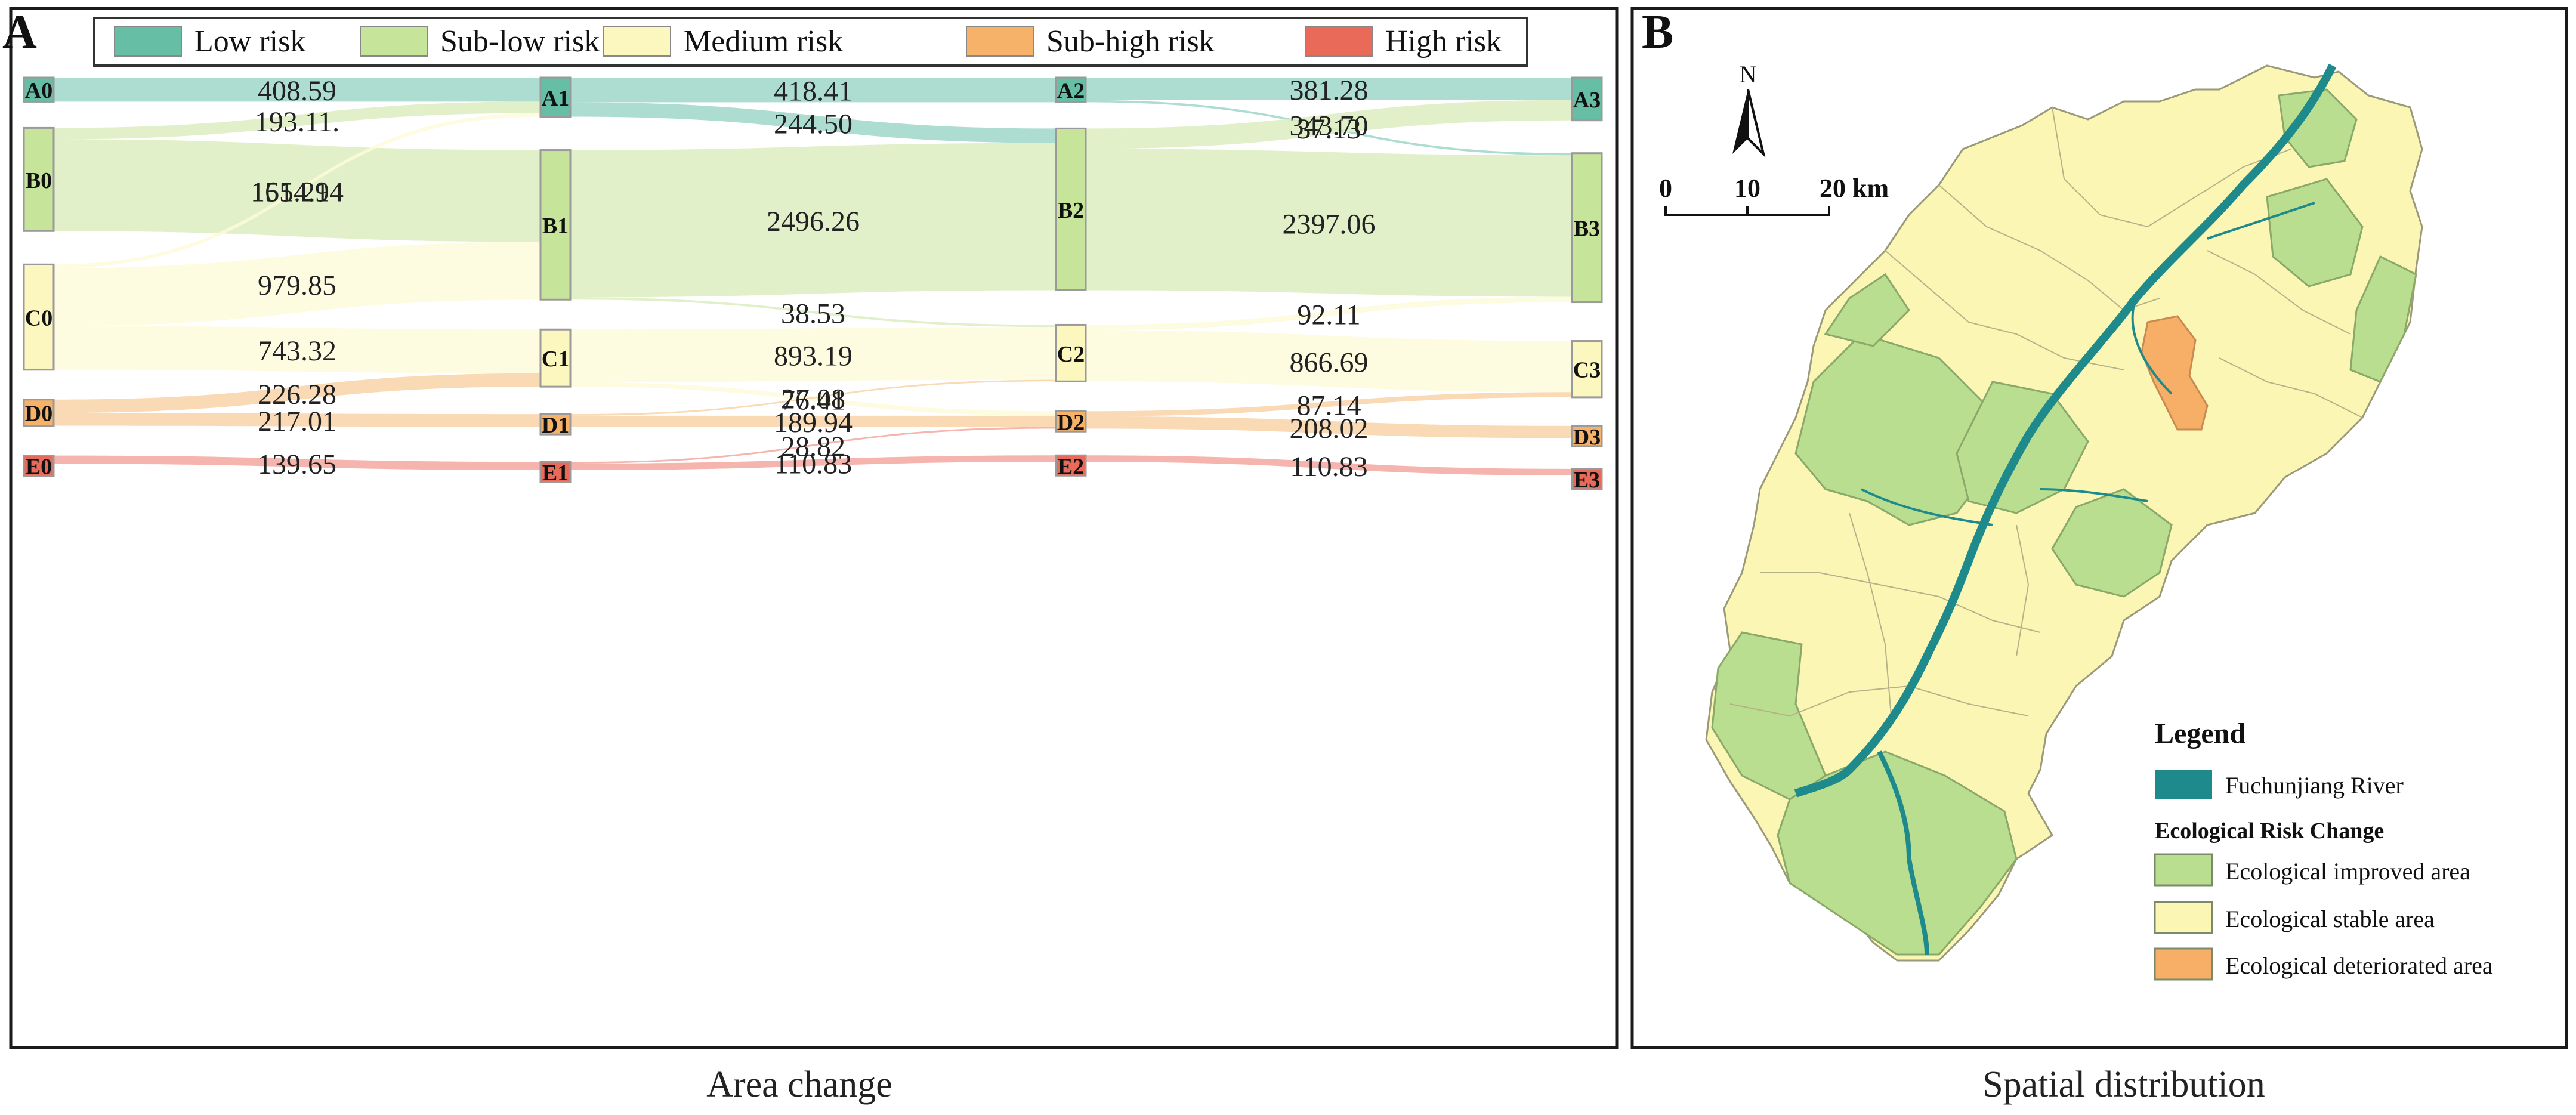  I want to click on node-label: D3, so click(1587, 437).